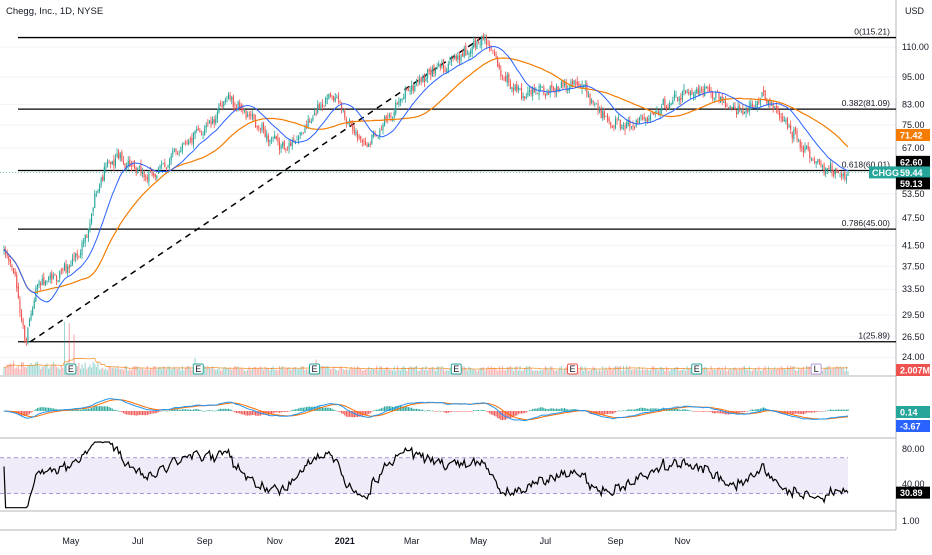  Describe the element at coordinates (913, 289) in the screenshot. I see `price-tick-9: 33.50` at that location.